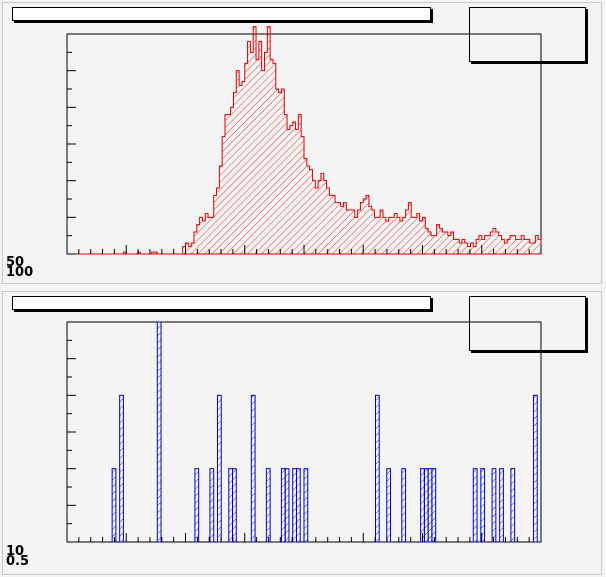 This screenshot has height=577, width=606. What do you see at coordinates (15, 262) in the screenshot?
I see `top-y-axis-label-a: 50` at bounding box center [15, 262].